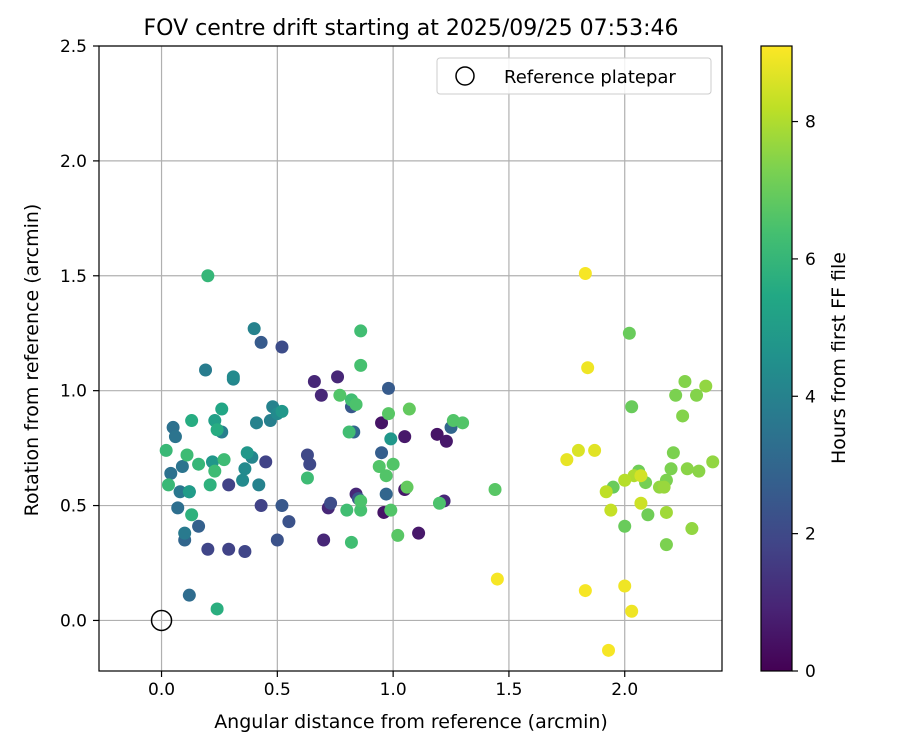 This screenshot has height=750, width=900. What do you see at coordinates (788, 363) in the screenshot?
I see `colorbar: 0 2 4 6 8` at bounding box center [788, 363].